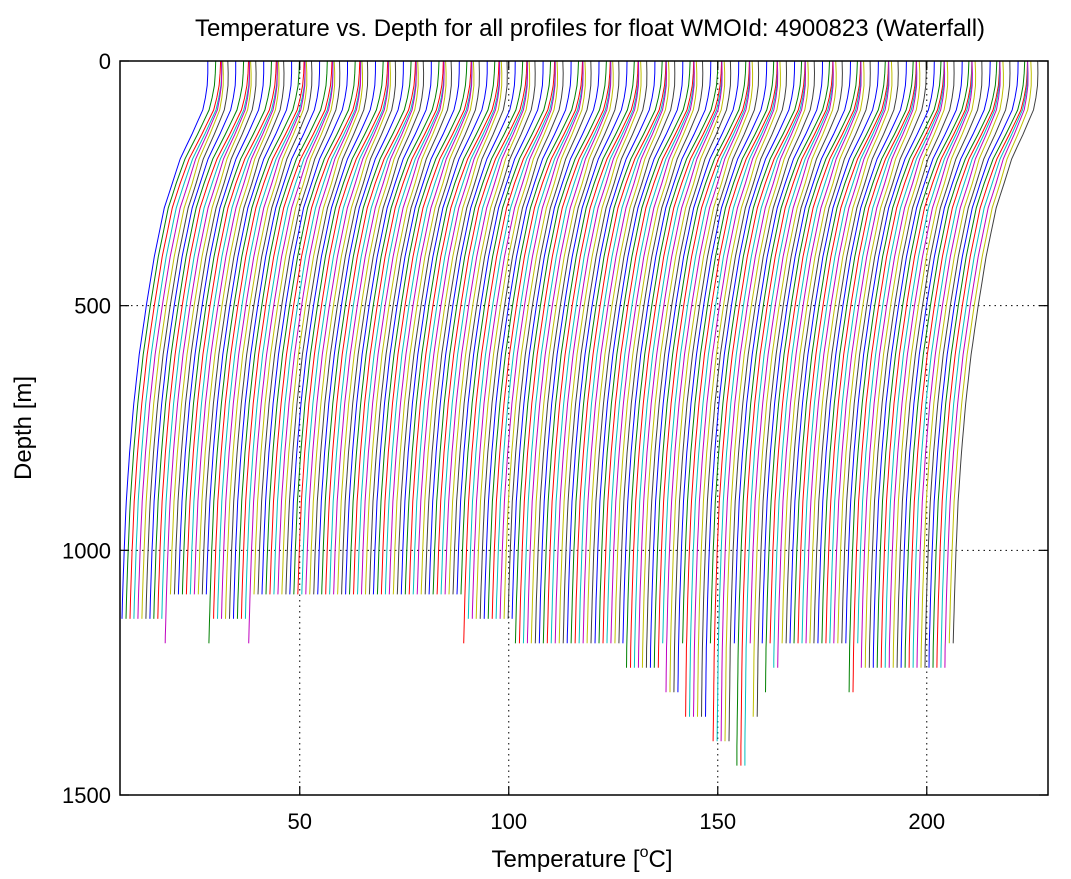 The height and width of the screenshot is (879, 1071). I want to click on x-tick-label: 50, so click(300, 821).